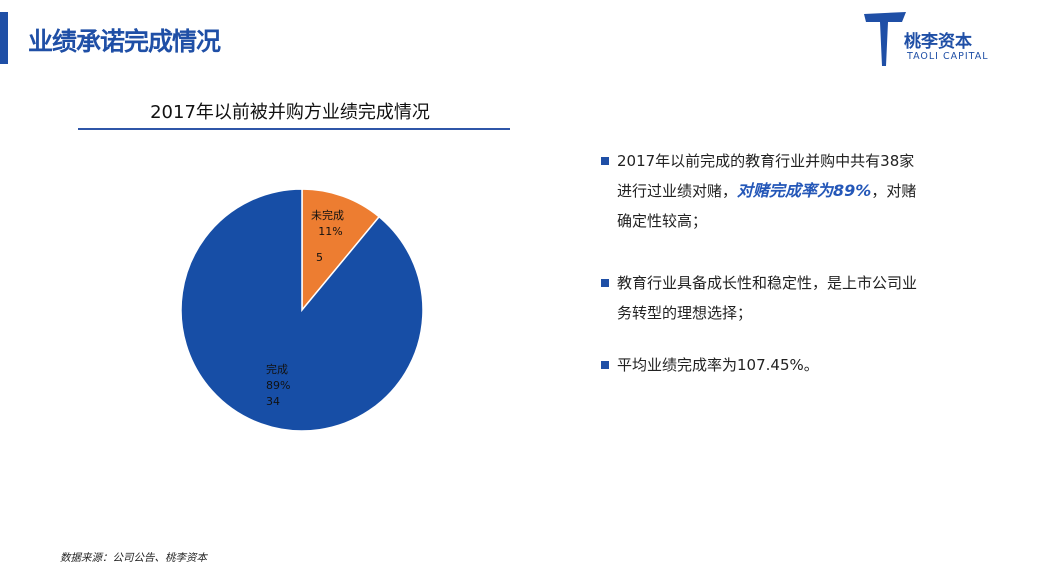 The height and width of the screenshot is (574, 1041). I want to click on bullet-item: 平均业绩完成率为107.45%。, so click(760, 365).